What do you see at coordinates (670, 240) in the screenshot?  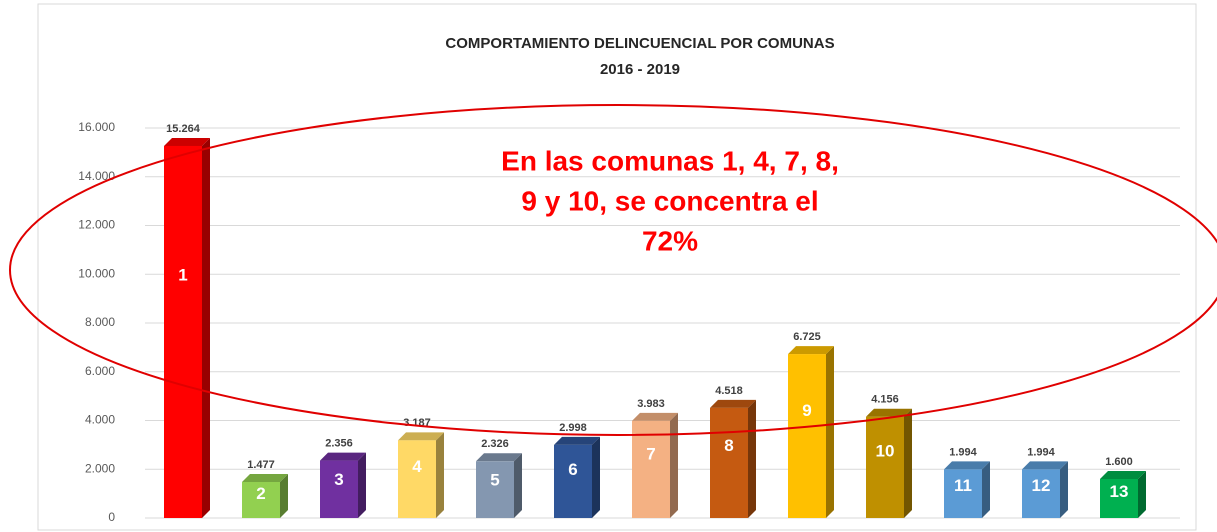 I see `annotation-line: 72%` at bounding box center [670, 240].